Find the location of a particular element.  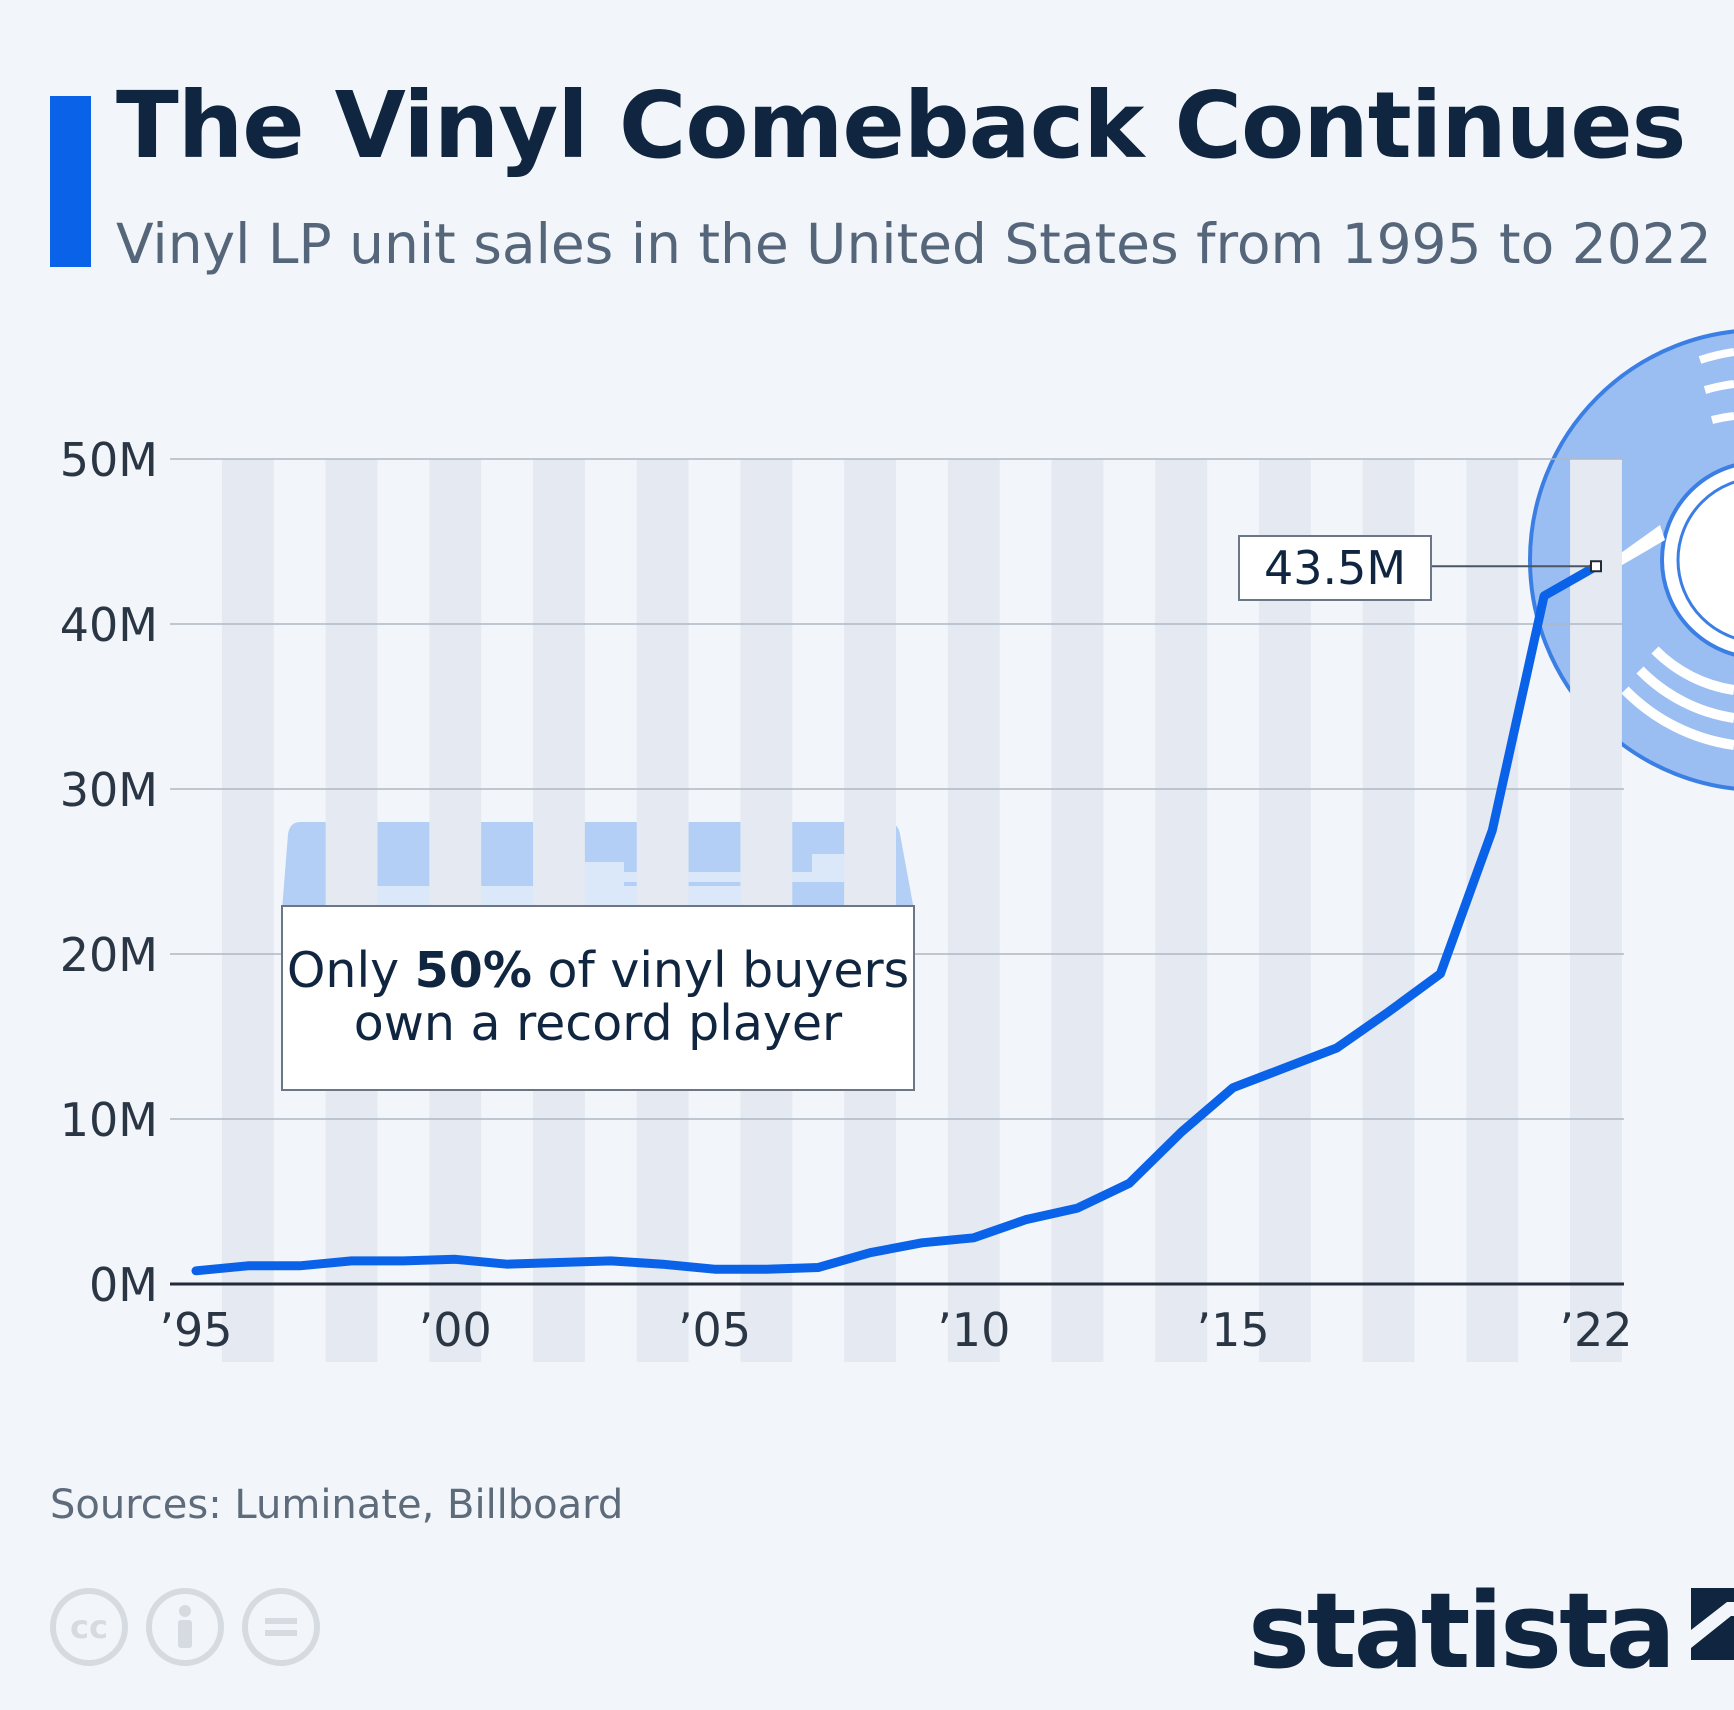

accent-bar is located at coordinates (70, 181).